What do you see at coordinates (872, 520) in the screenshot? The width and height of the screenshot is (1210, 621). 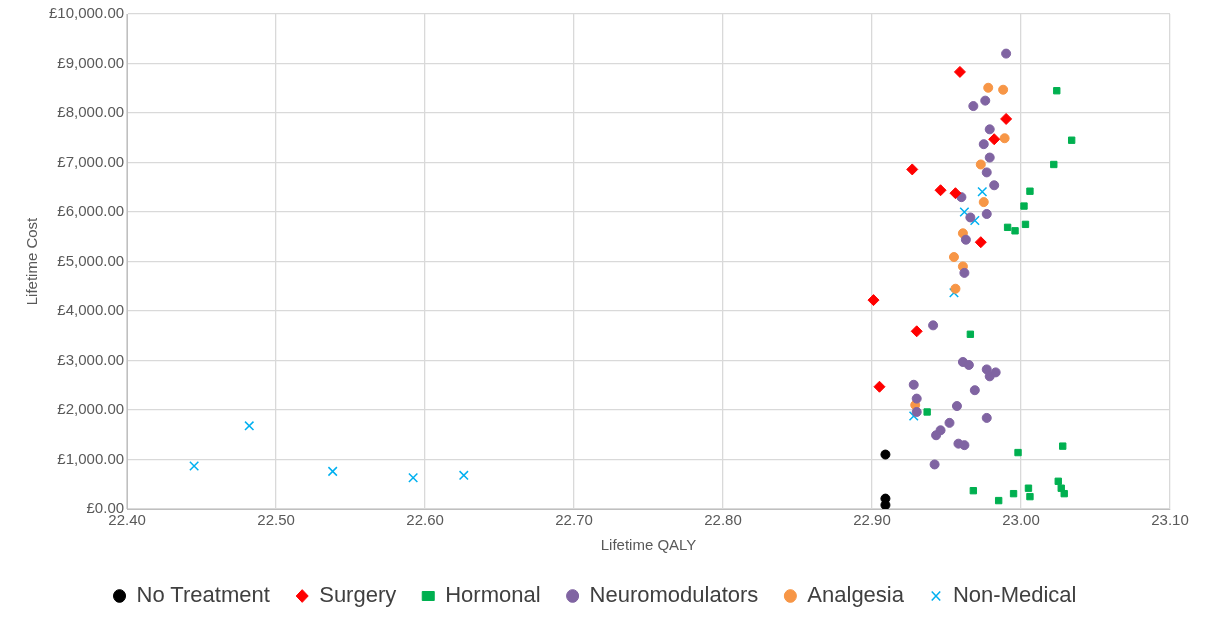 I see `x-tick-label: 22.90` at bounding box center [872, 520].